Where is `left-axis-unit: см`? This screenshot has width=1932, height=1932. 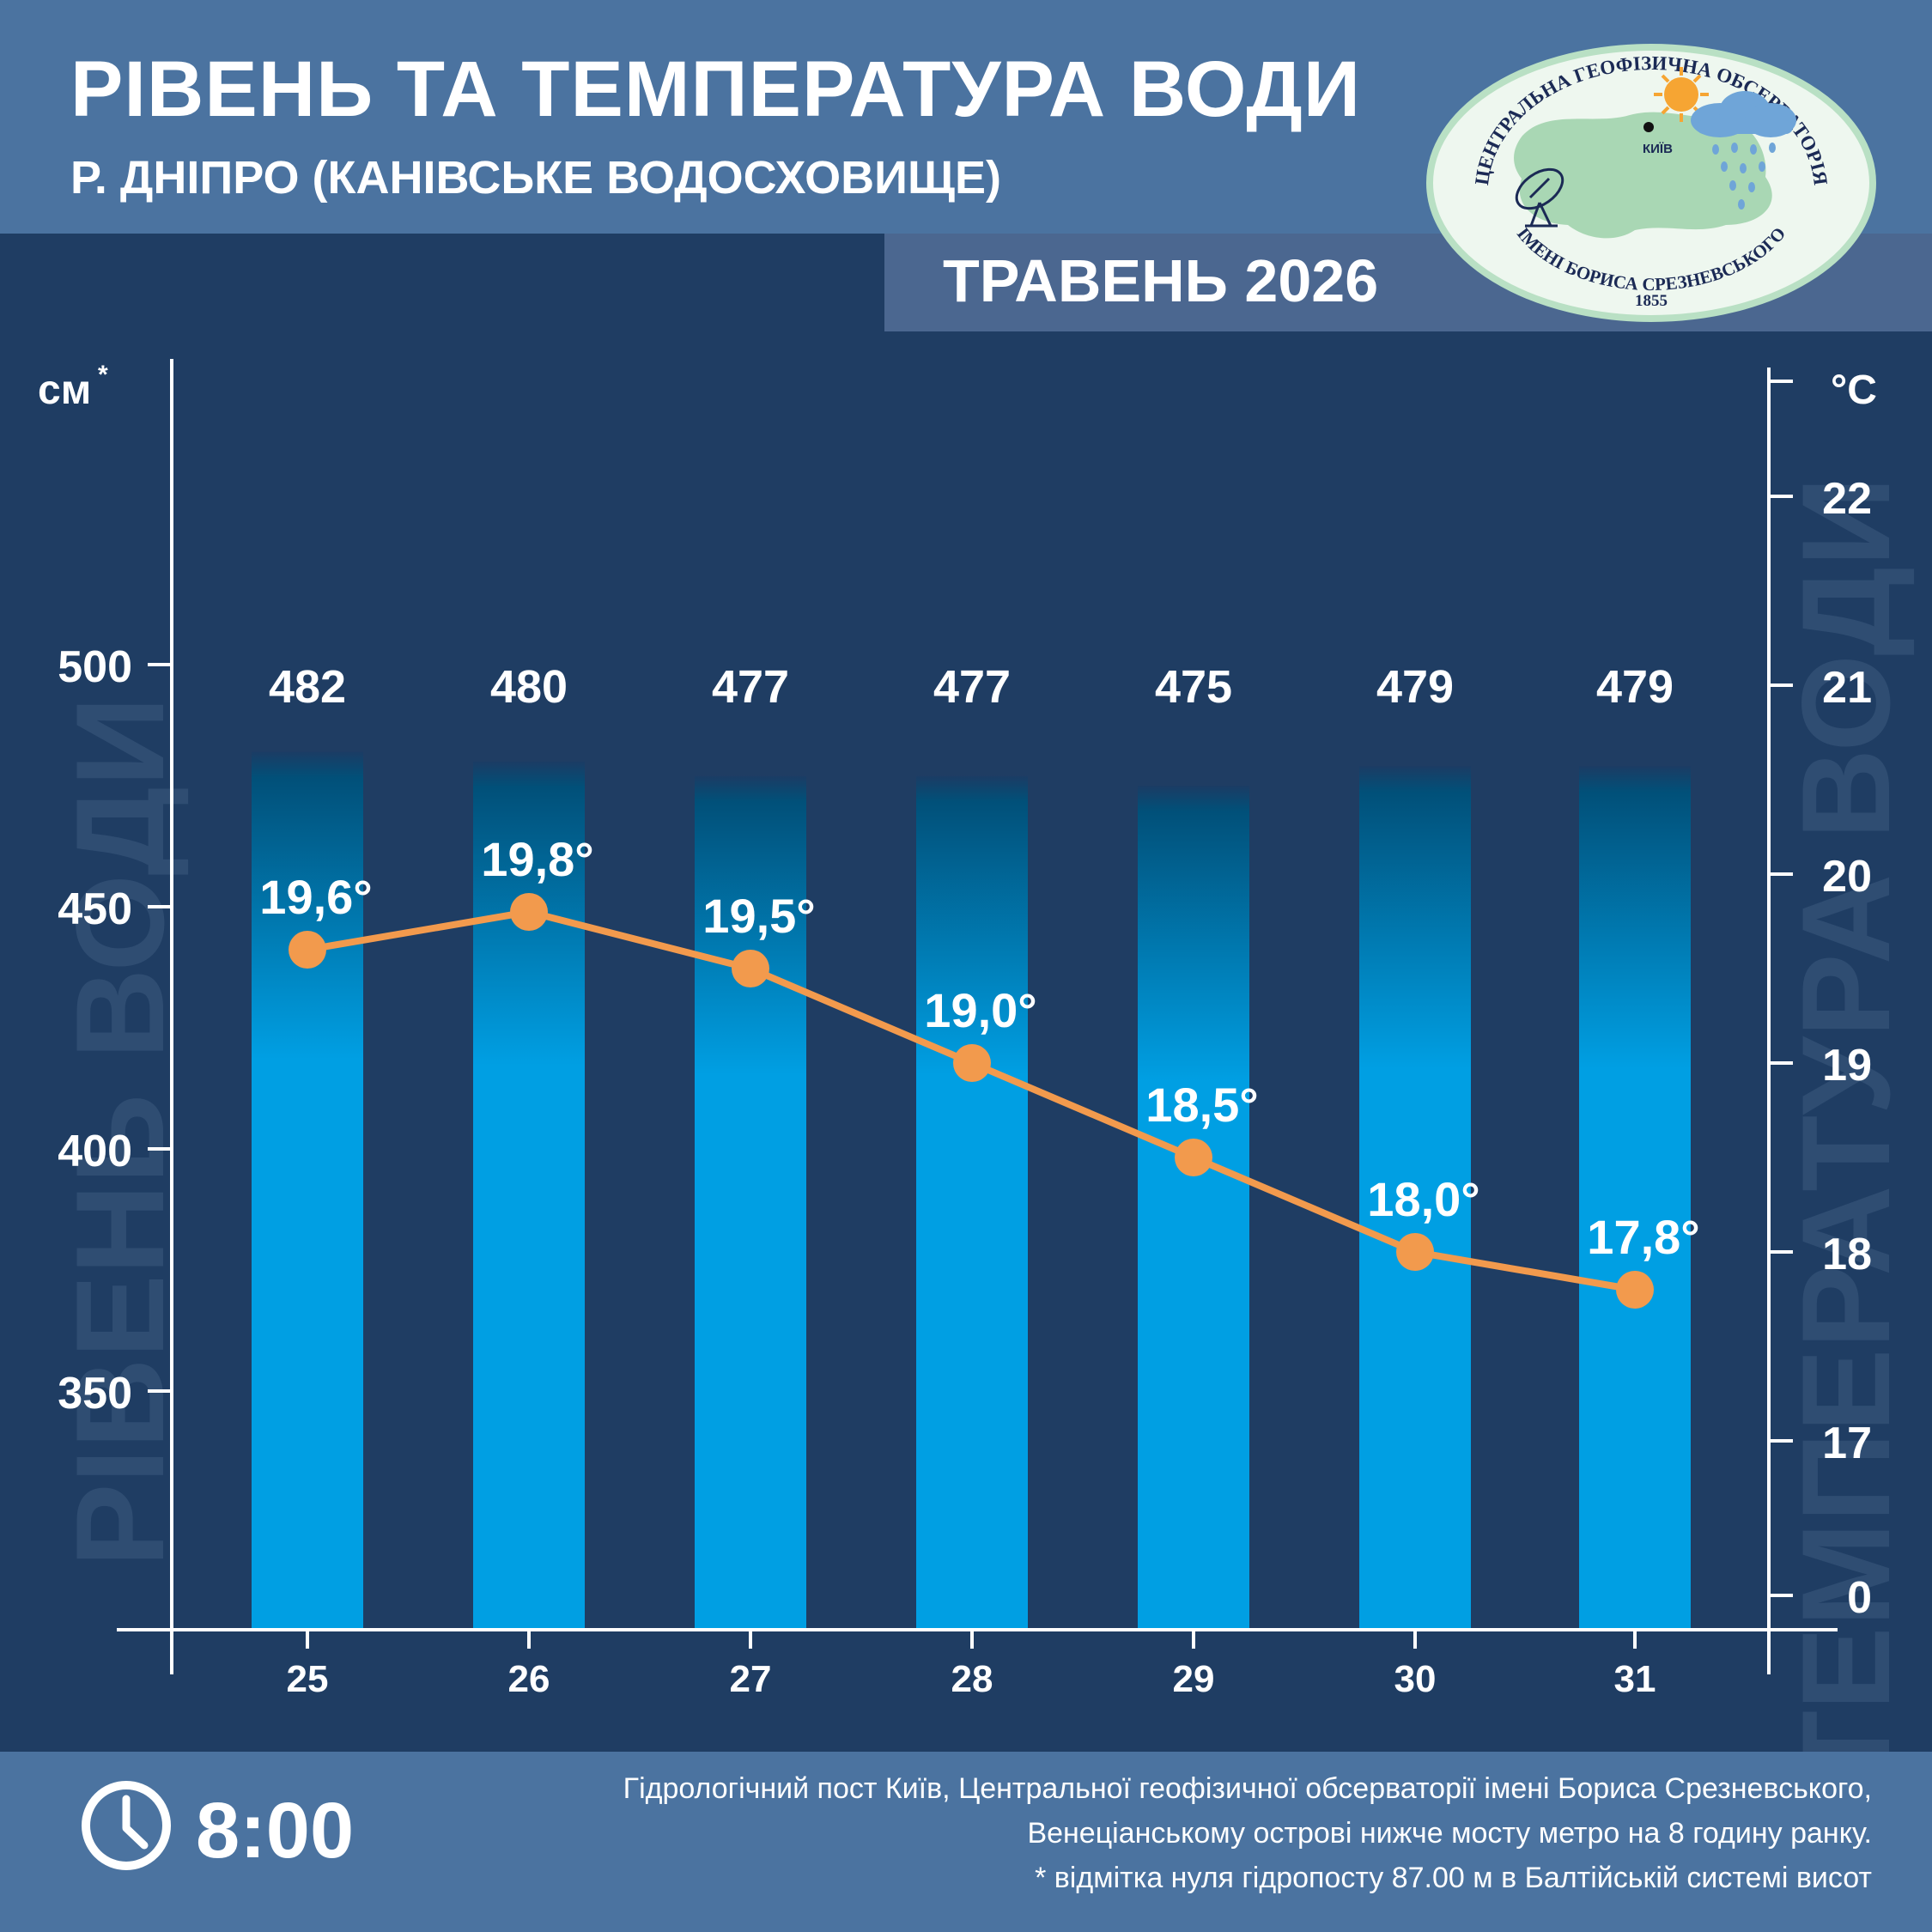 left-axis-unit: см is located at coordinates (64, 390).